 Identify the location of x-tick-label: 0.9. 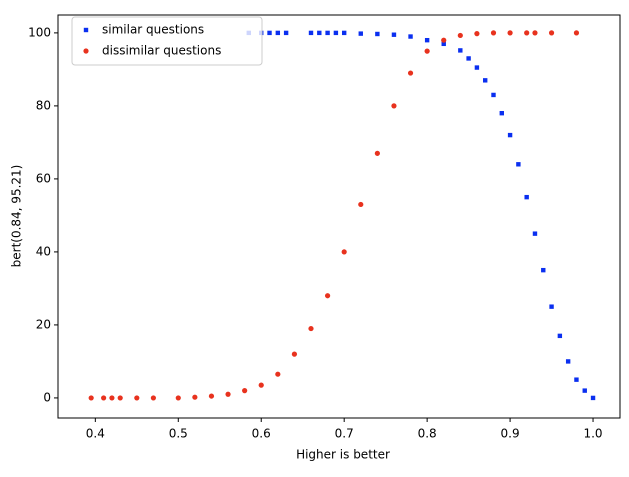
(510, 434).